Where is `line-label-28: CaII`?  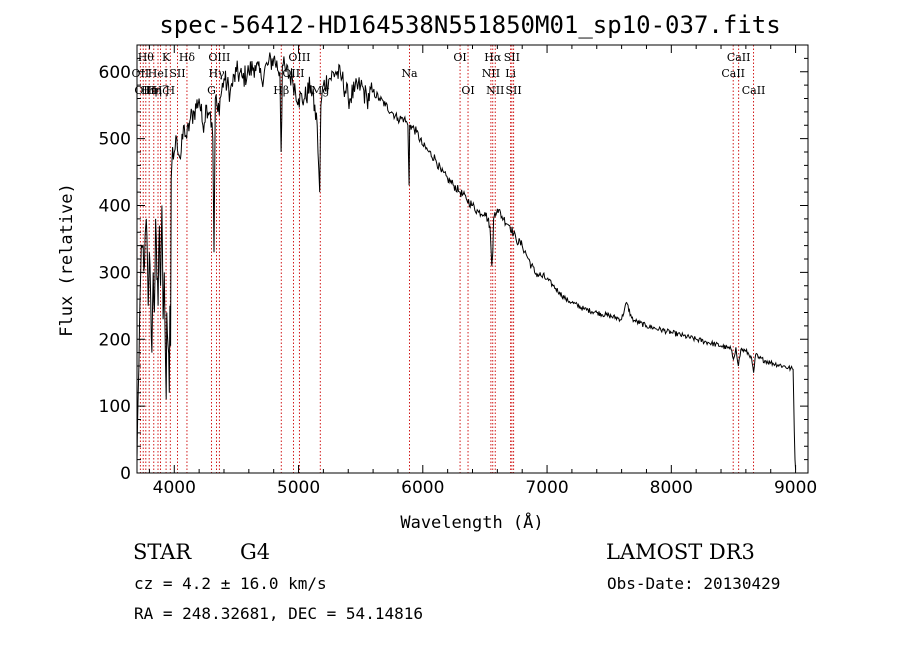
line-label-28: CaII is located at coordinates (739, 57).